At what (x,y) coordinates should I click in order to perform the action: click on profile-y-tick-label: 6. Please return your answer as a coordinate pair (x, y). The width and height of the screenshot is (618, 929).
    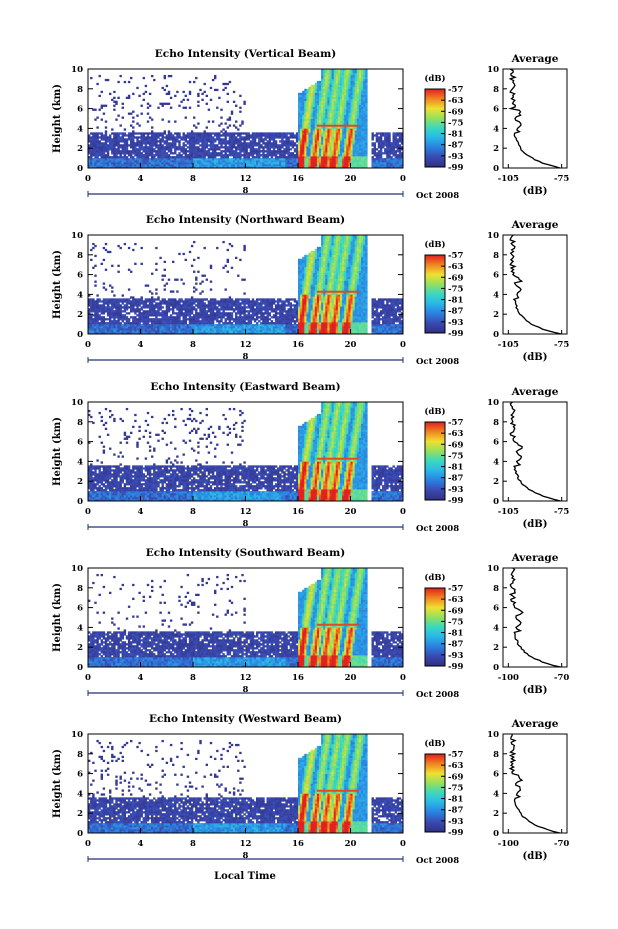
    Looking at the image, I should click on (496, 110).